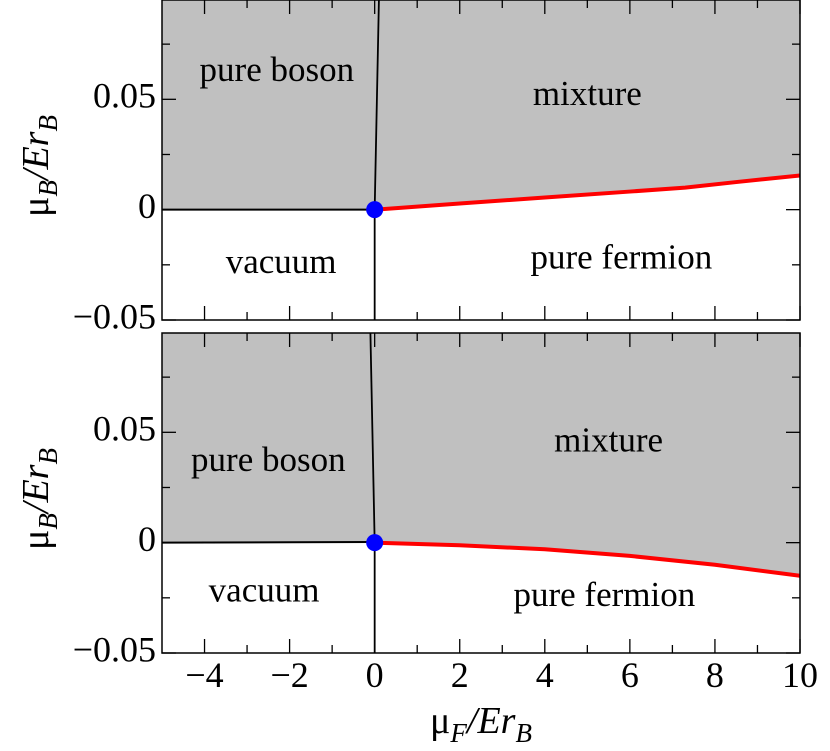 The image size is (830, 751). What do you see at coordinates (715, 675) in the screenshot?
I see `x-tick-label: 8` at bounding box center [715, 675].